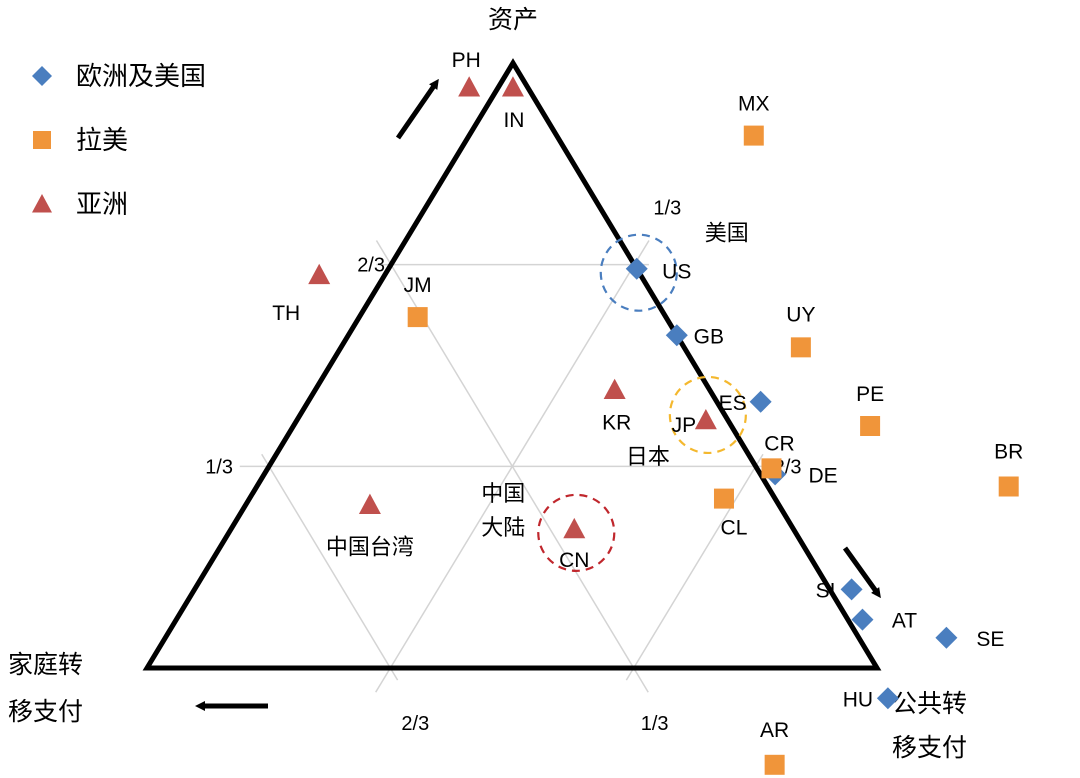 This screenshot has height=778, width=1080. Describe the element at coordinates (102, 205) in the screenshot. I see `legend-label-3: 亚洲` at that location.